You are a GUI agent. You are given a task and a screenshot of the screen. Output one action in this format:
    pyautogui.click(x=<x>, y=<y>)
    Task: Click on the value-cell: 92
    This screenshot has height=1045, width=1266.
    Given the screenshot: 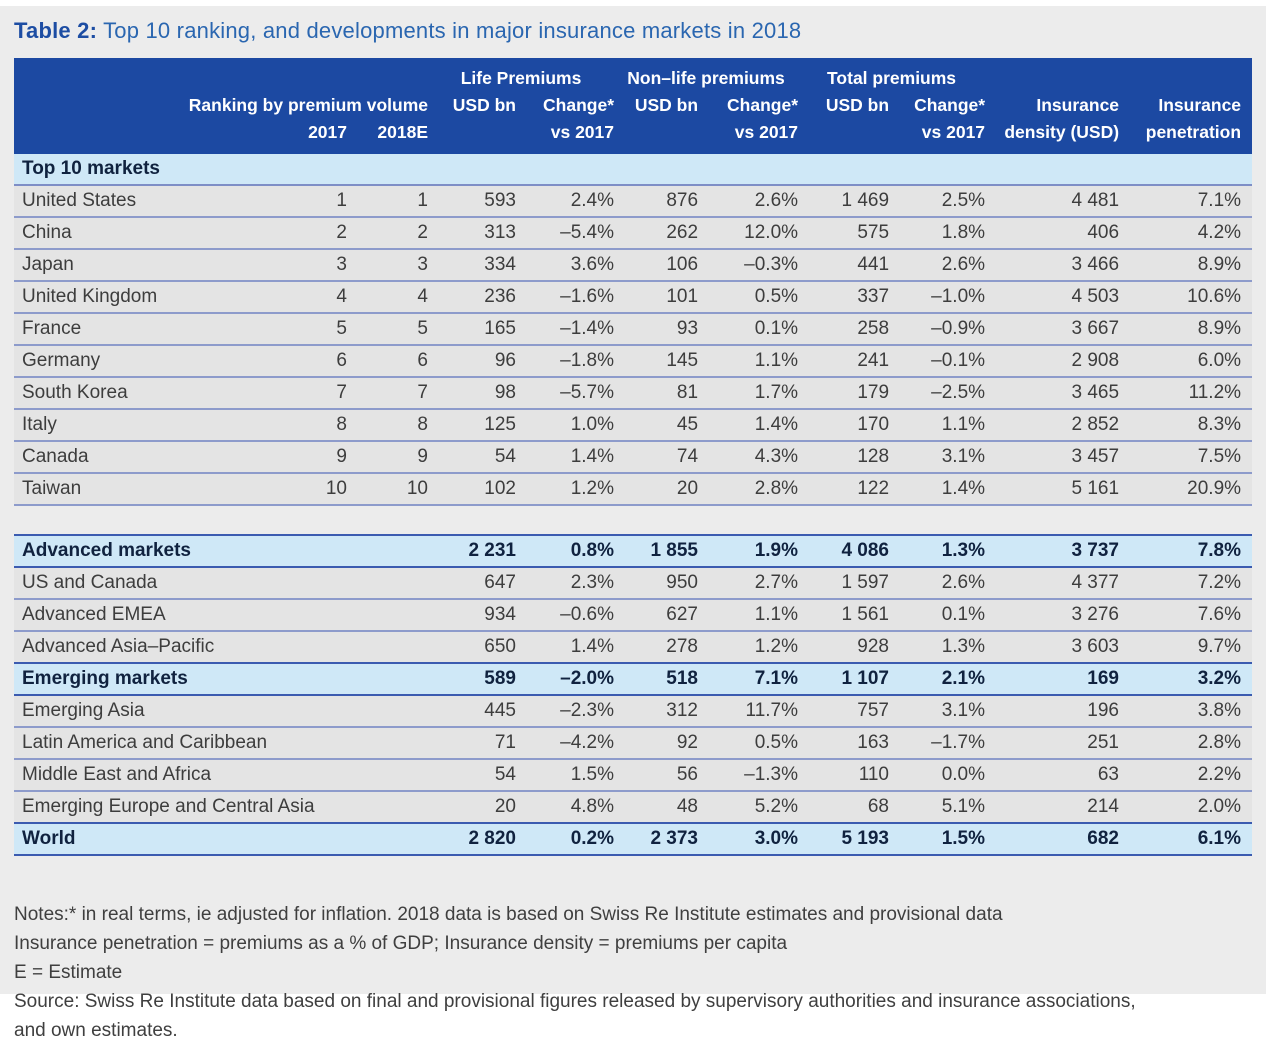 What is the action you would take?
    pyautogui.click(x=656, y=743)
    